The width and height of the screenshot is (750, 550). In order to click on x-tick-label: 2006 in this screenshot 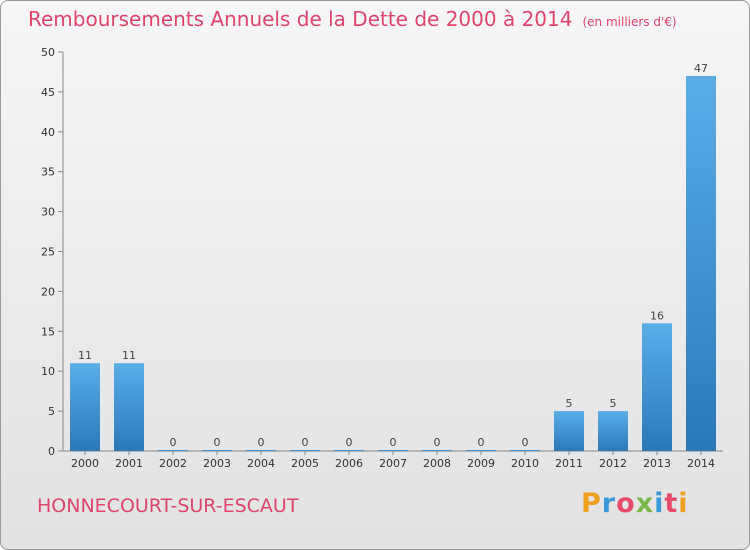, I will do `click(349, 463)`.